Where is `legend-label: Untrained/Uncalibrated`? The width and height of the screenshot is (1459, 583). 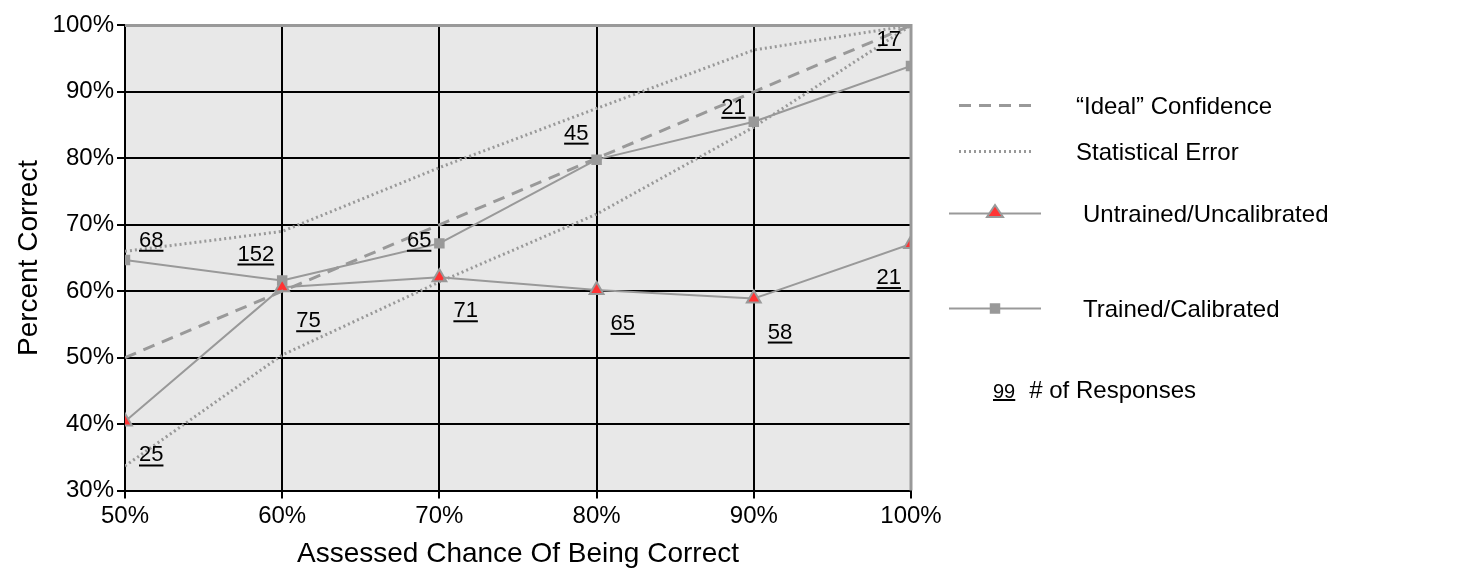
legend-label: Untrained/Uncalibrated is located at coordinates (1206, 214).